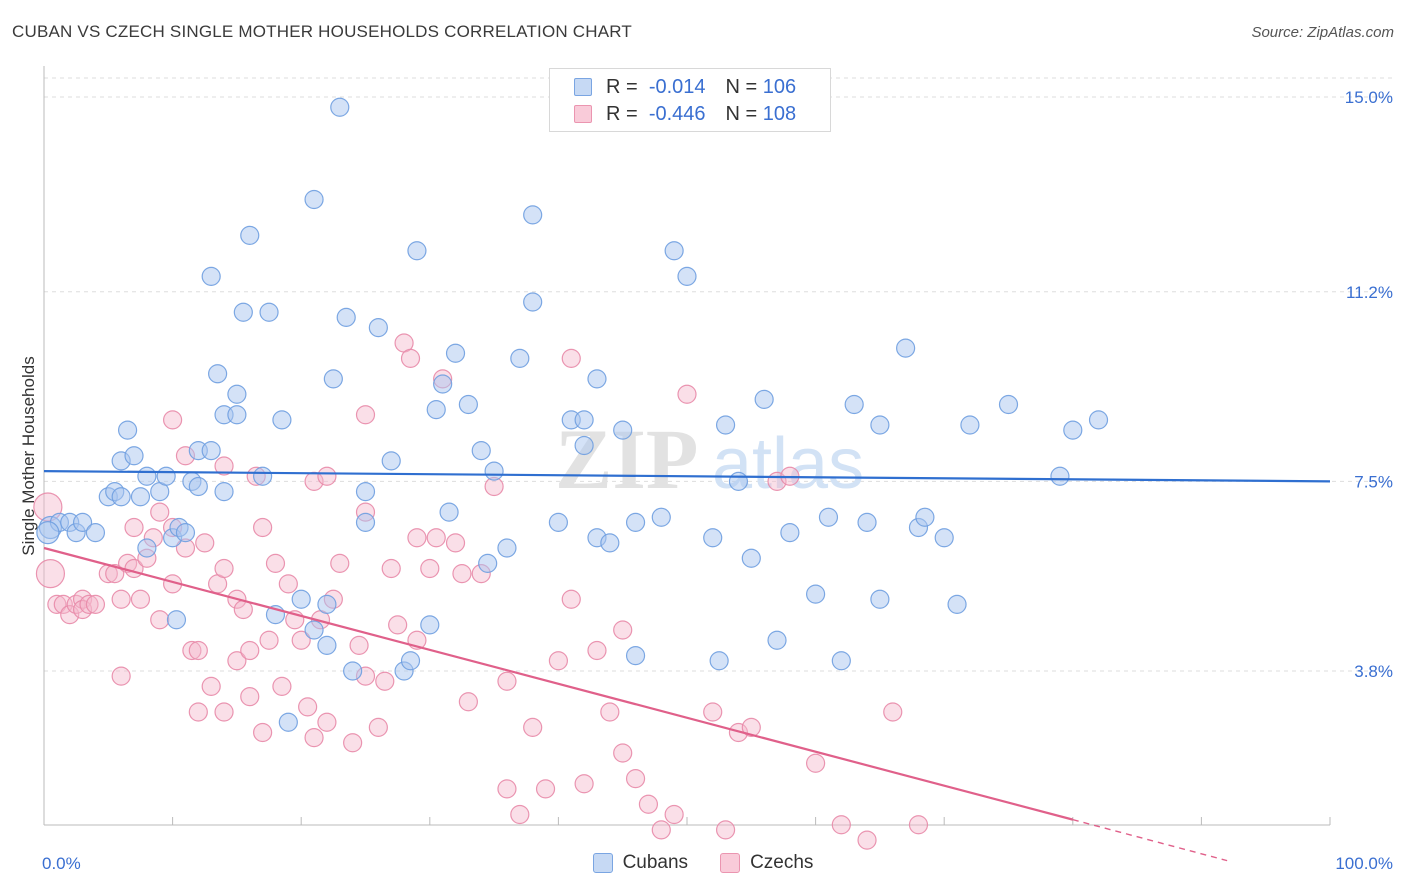 The width and height of the screenshot is (1406, 892). Describe the element at coordinates (677, 86) in the screenshot. I see `r-value: -0.014` at that location.